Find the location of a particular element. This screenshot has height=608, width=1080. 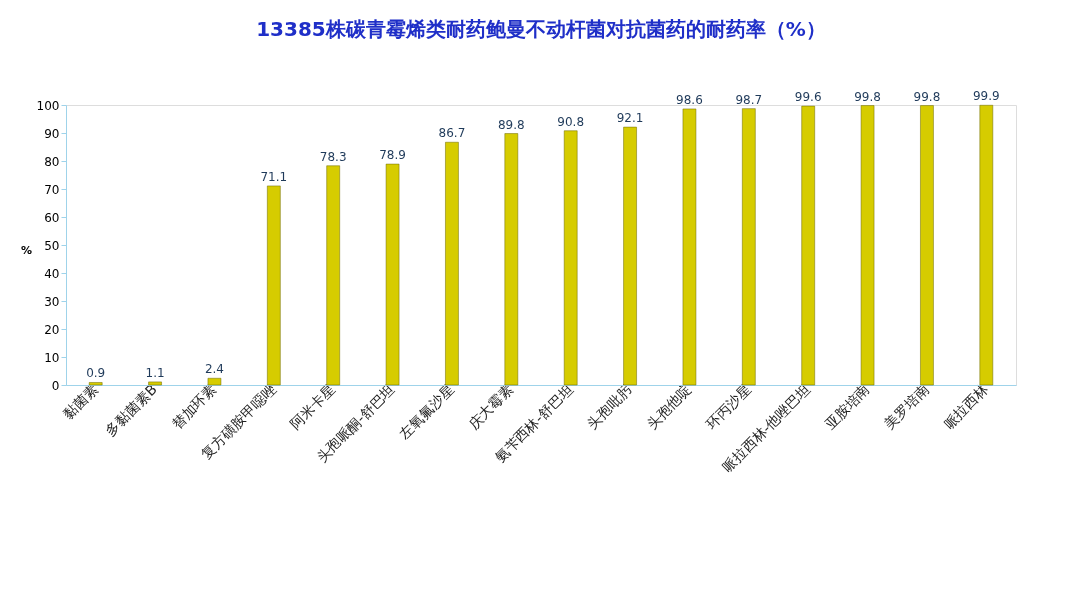

data-label: 98.6 is located at coordinates (689, 99).